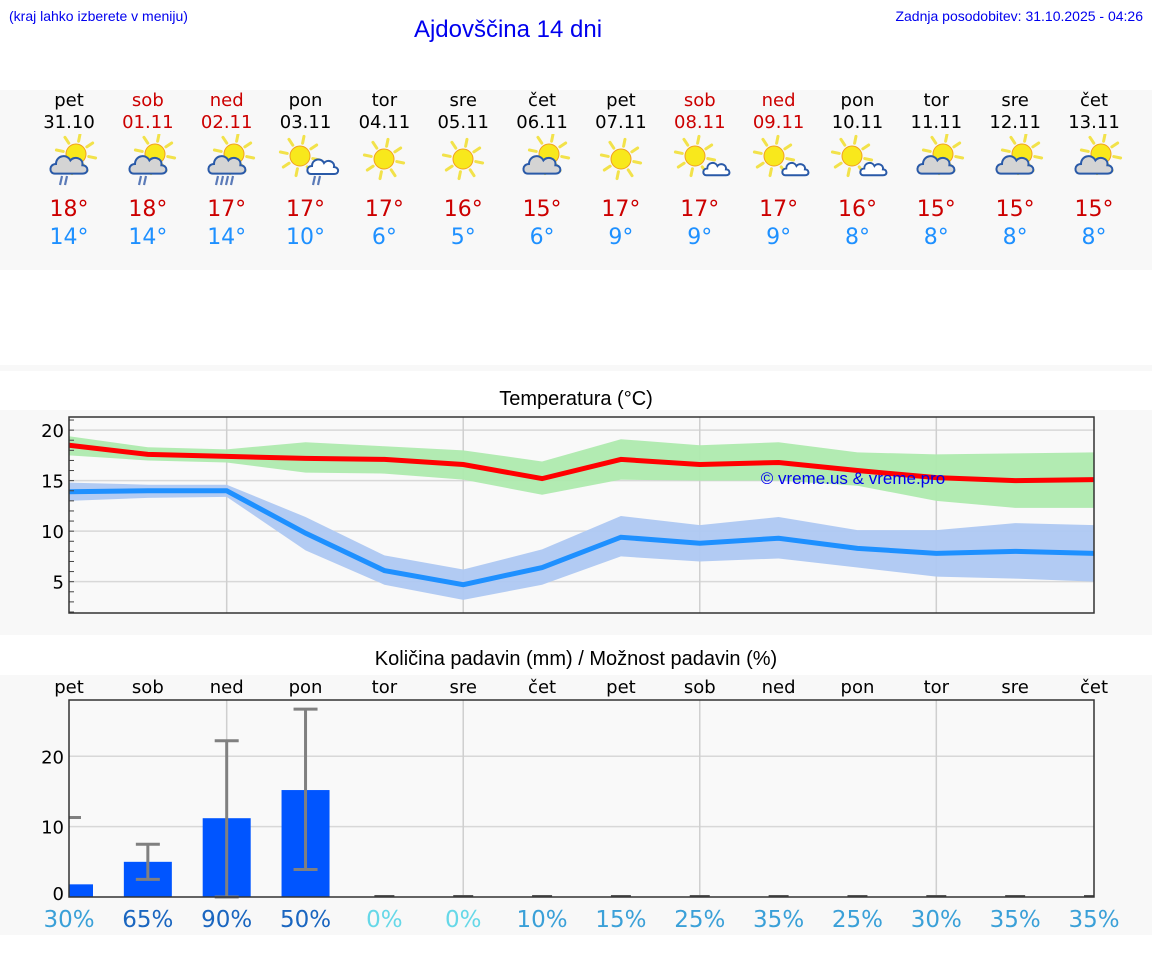 This screenshot has height=975, width=1152. What do you see at coordinates (305, 920) in the screenshot?
I see `precip-probability: 50%` at bounding box center [305, 920].